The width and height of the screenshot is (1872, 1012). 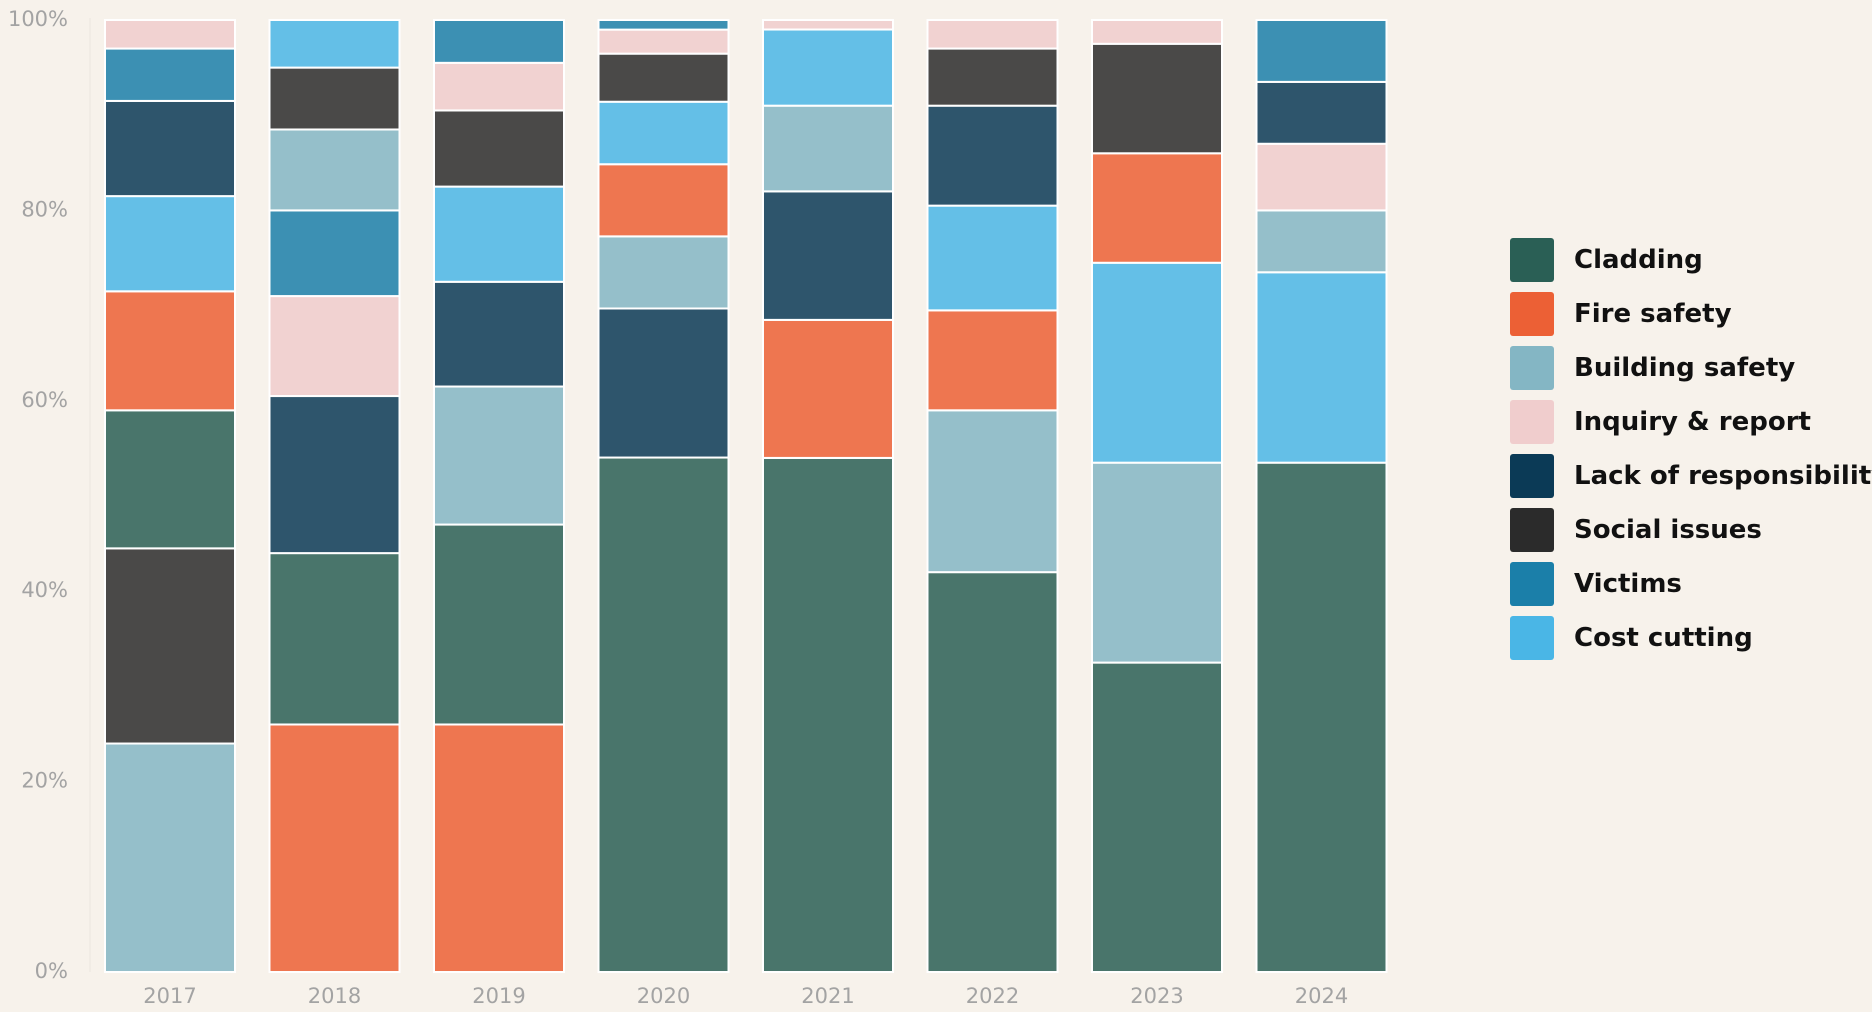 I want to click on bar-segment-building-safety-2020, so click(x=663, y=272).